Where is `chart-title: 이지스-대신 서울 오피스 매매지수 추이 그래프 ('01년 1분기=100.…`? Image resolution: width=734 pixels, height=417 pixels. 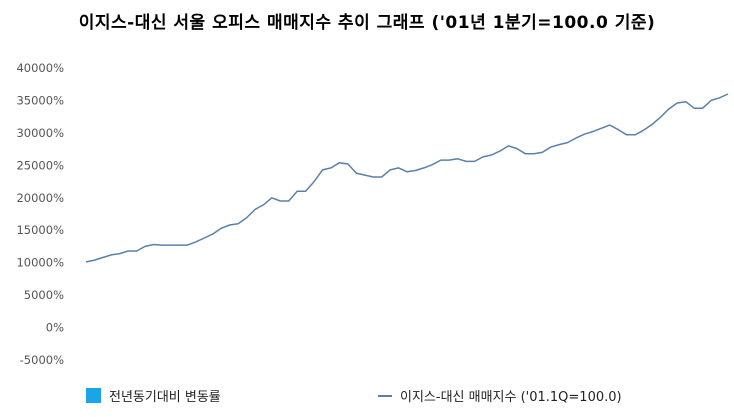
chart-title: 이지스-대신 서울 오피스 매매지수 추이 그래프 ('01년 1분기=100.… is located at coordinates (367, 23).